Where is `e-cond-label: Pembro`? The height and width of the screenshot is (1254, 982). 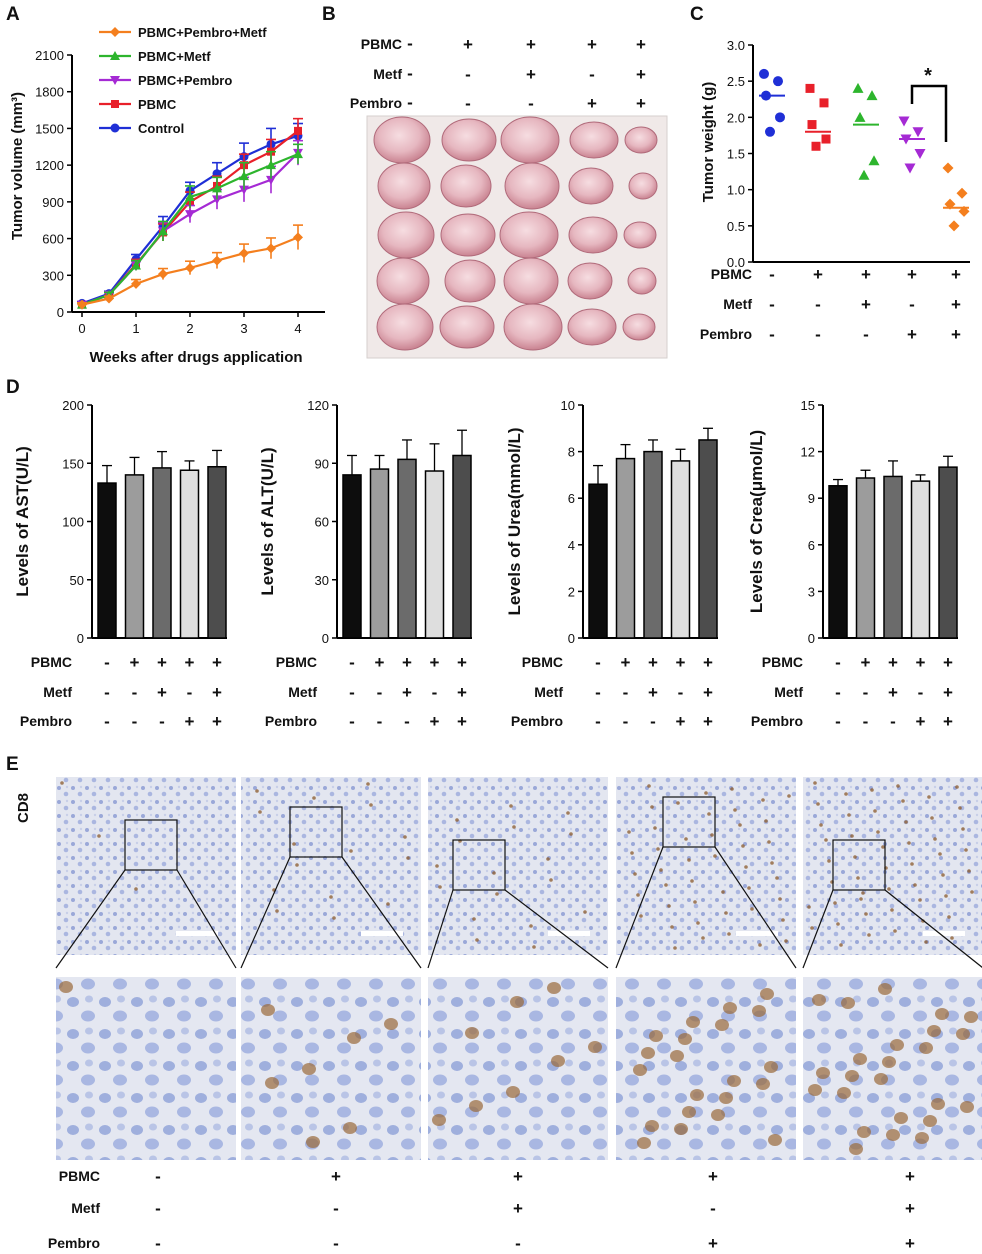 e-cond-label: Pembro is located at coordinates (74, 1243).